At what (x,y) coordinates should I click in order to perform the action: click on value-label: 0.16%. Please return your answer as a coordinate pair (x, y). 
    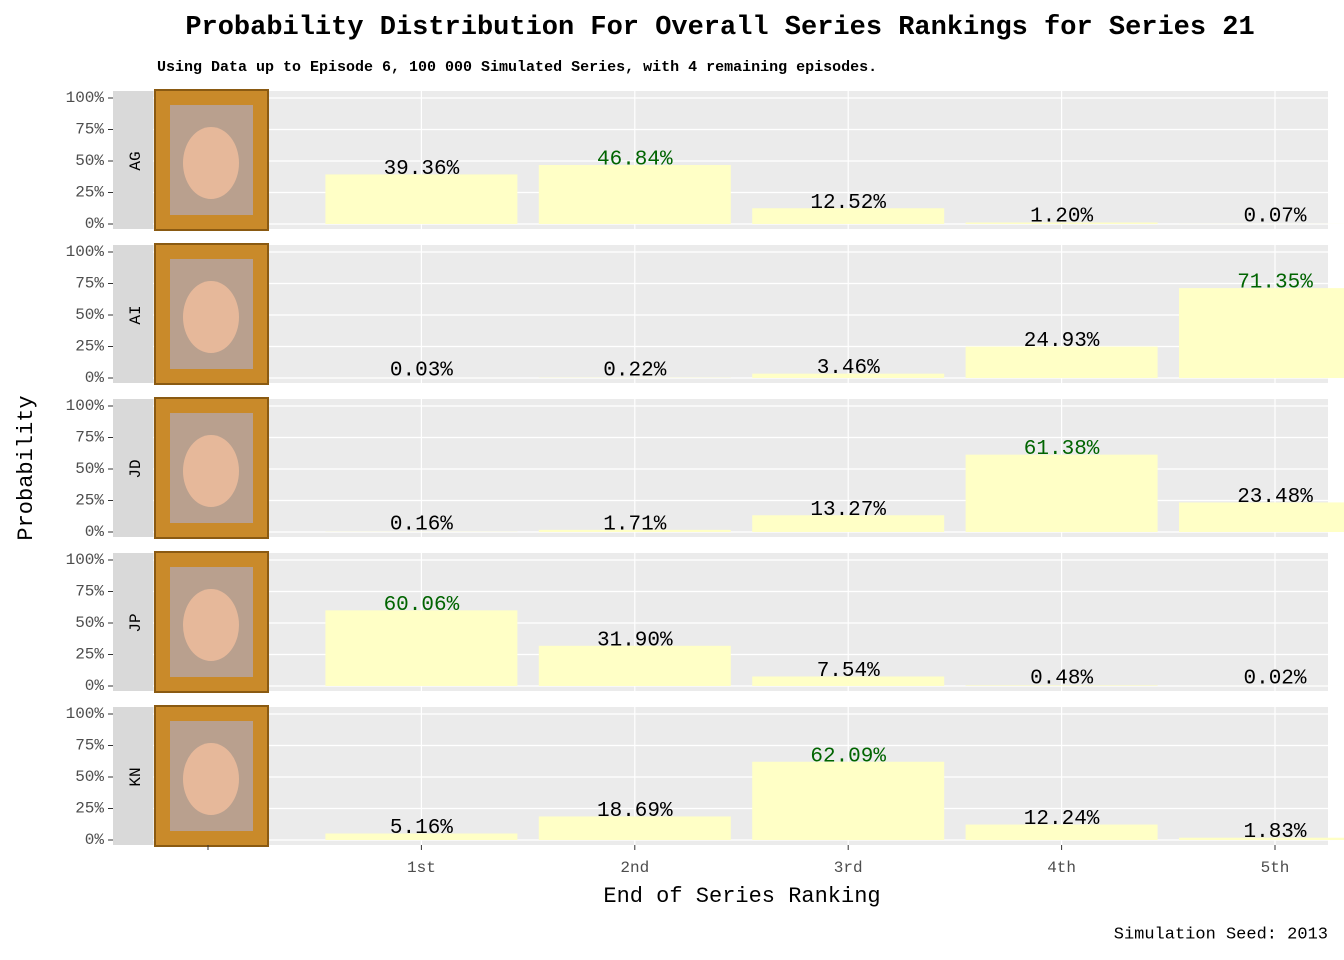
    Looking at the image, I should click on (421, 525).